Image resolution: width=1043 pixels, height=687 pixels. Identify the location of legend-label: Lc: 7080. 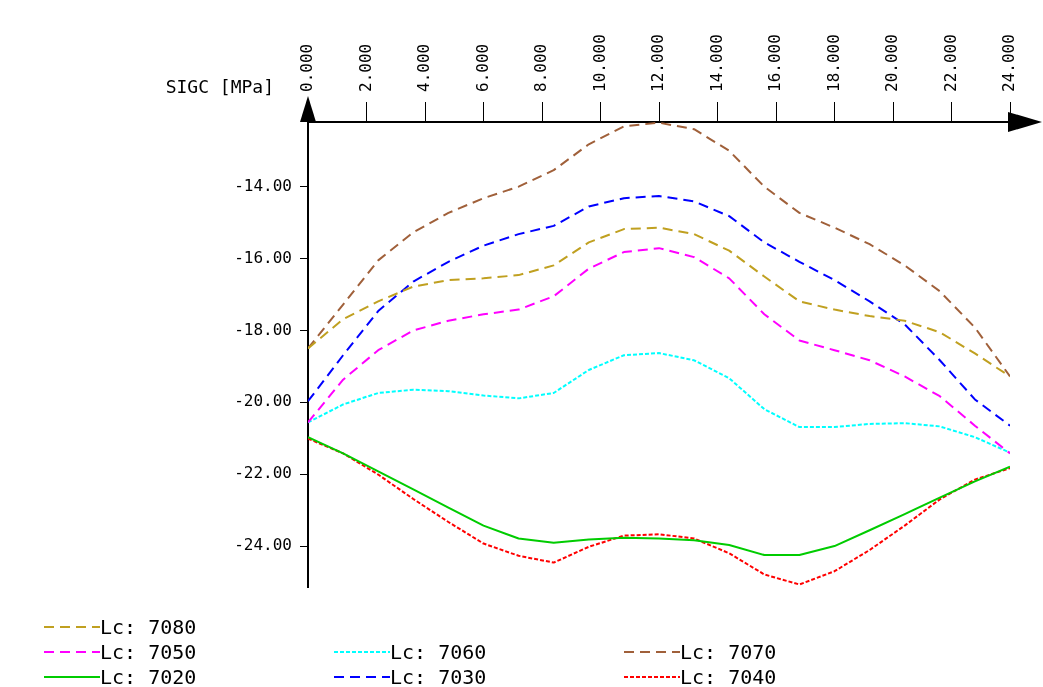
(148, 627).